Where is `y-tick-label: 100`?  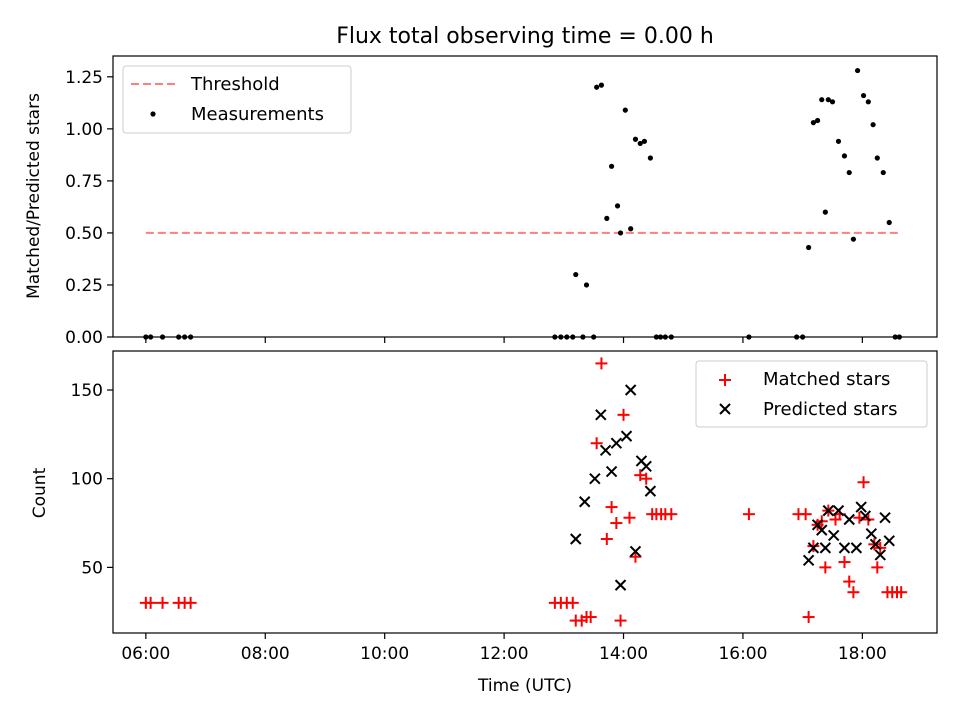
y-tick-label: 100 is located at coordinates (87, 480).